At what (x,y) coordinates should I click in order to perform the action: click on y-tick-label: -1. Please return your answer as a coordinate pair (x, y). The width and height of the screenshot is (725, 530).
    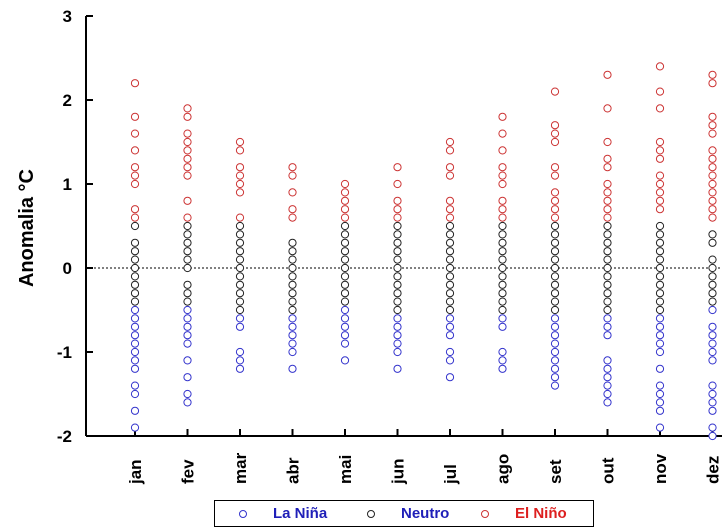
    Looking at the image, I should click on (64, 352).